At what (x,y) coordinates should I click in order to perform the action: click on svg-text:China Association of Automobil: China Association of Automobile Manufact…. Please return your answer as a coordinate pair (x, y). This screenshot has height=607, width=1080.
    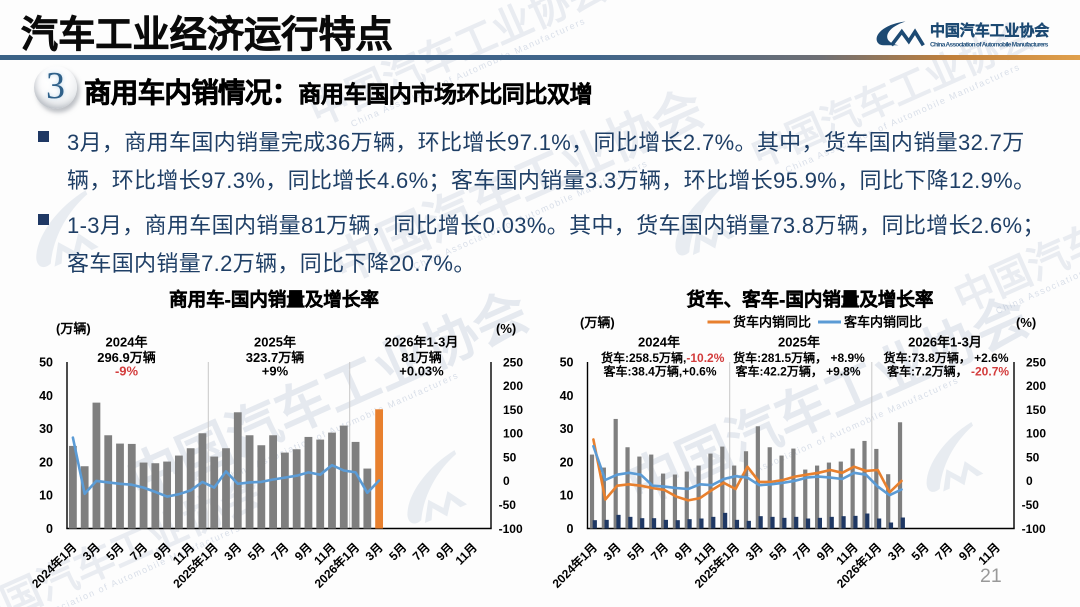
    Looking at the image, I should click on (989, 45).